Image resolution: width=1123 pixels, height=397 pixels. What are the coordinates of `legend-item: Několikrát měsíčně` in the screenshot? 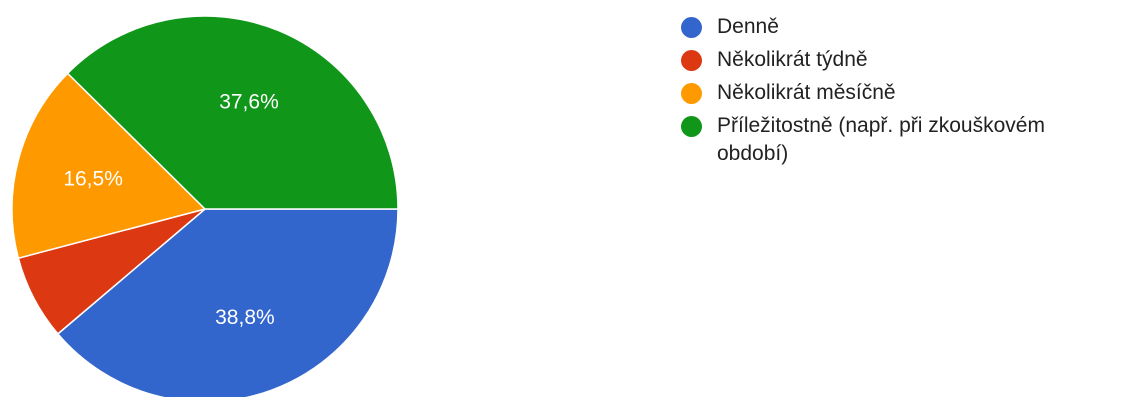 It's located at (901, 93).